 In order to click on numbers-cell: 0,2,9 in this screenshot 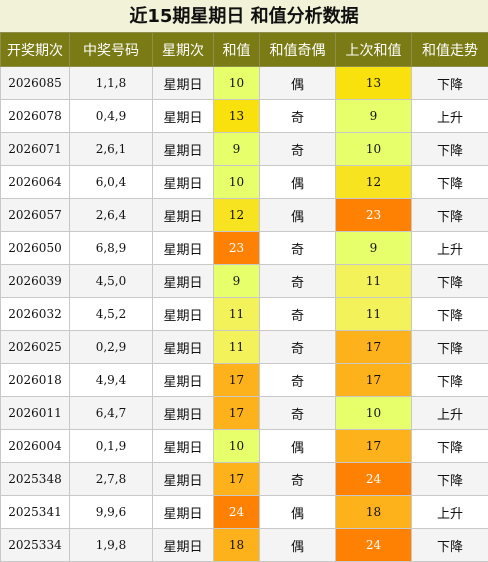, I will do `click(111, 347)`.